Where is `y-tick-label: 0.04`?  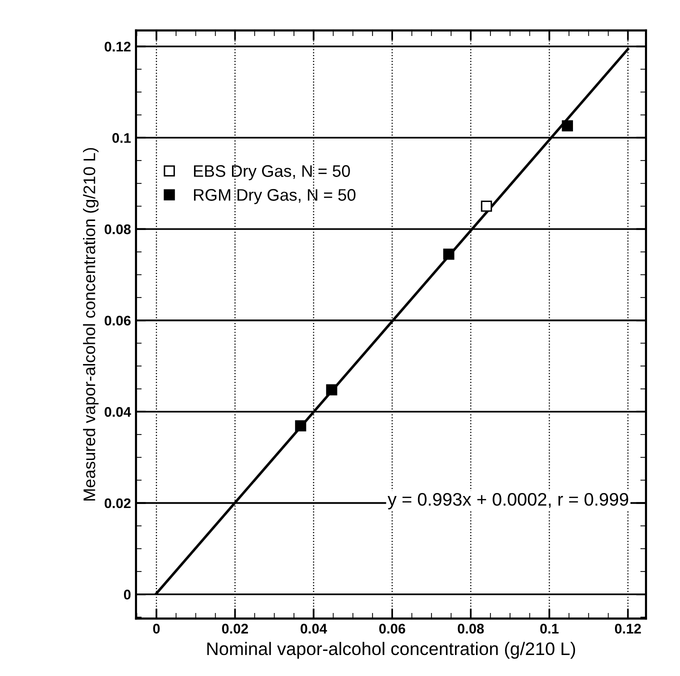
y-tick-label: 0.04 is located at coordinates (118, 412).